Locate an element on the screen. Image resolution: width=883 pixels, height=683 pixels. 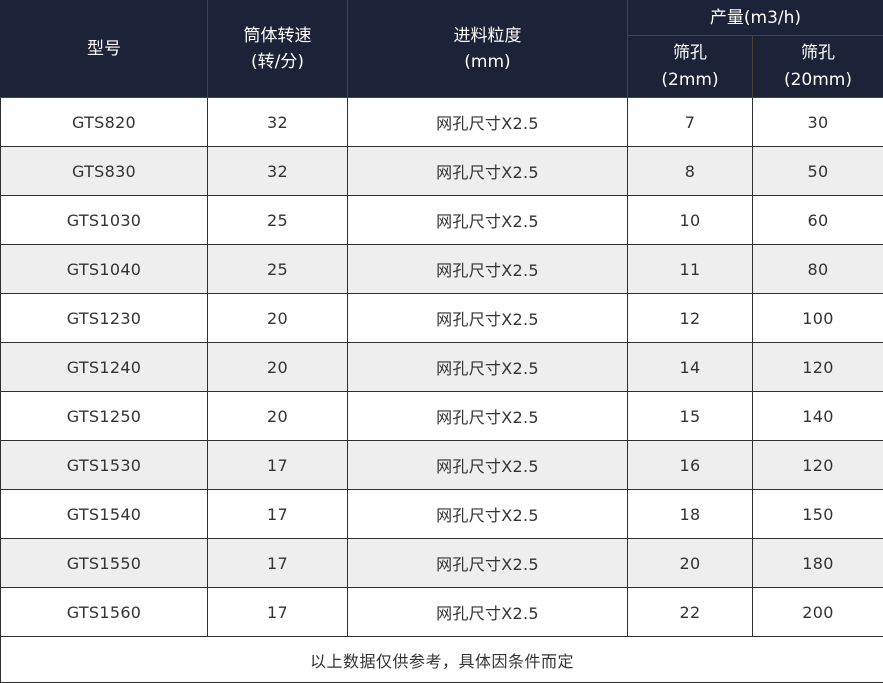
cell-model: GTS1560 is located at coordinates (104, 612).